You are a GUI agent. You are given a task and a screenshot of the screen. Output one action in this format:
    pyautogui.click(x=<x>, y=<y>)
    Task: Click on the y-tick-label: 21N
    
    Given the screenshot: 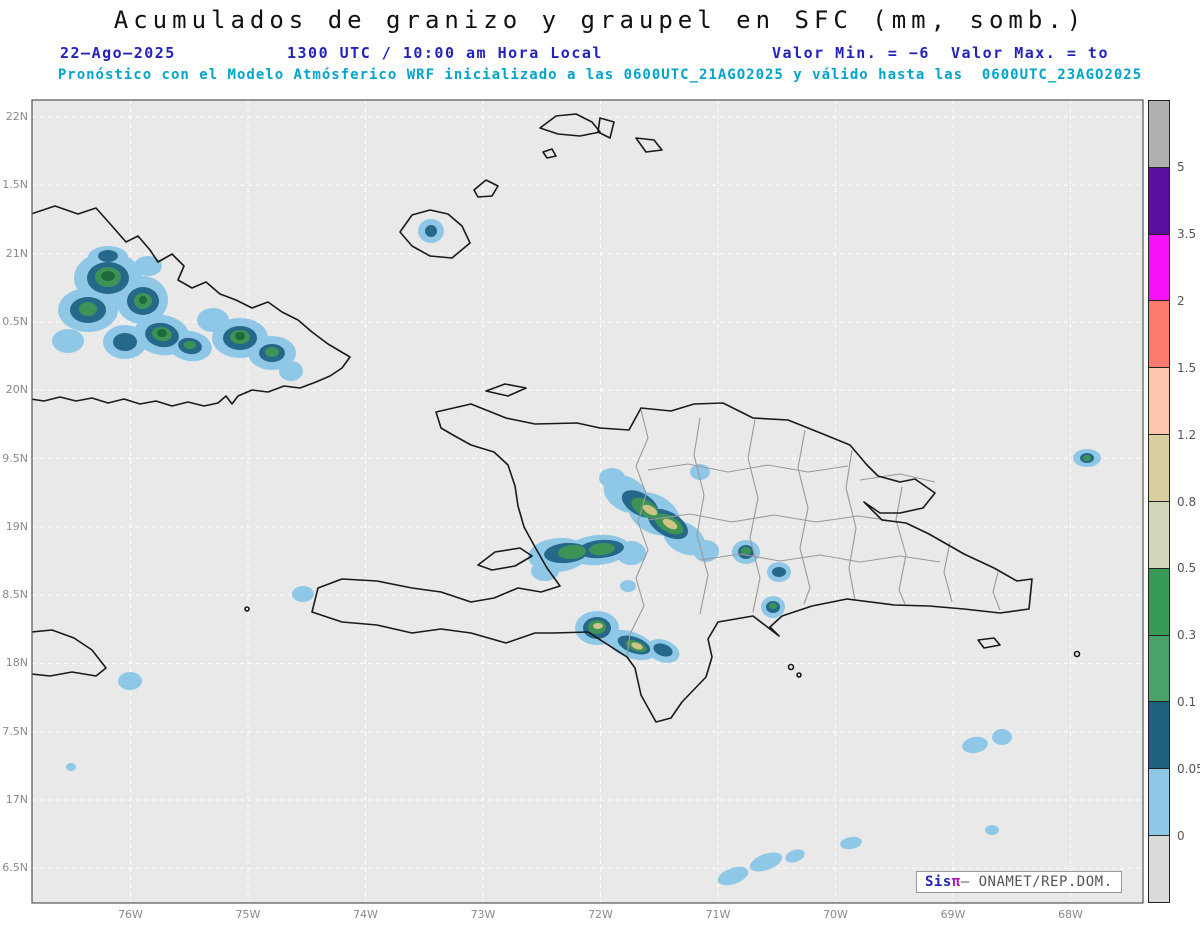 What is the action you would take?
    pyautogui.click(x=16, y=253)
    